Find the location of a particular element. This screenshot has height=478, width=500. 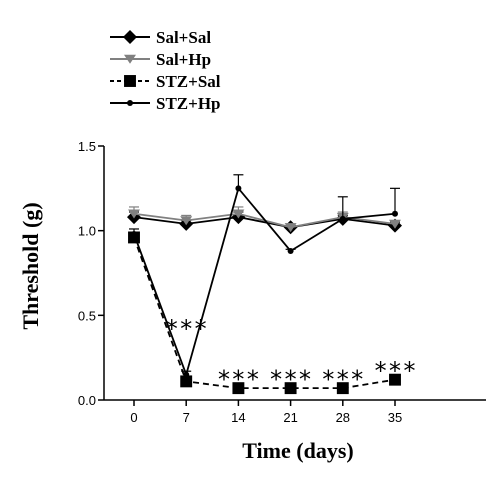

x-tick-label: 14 is located at coordinates (238, 417).